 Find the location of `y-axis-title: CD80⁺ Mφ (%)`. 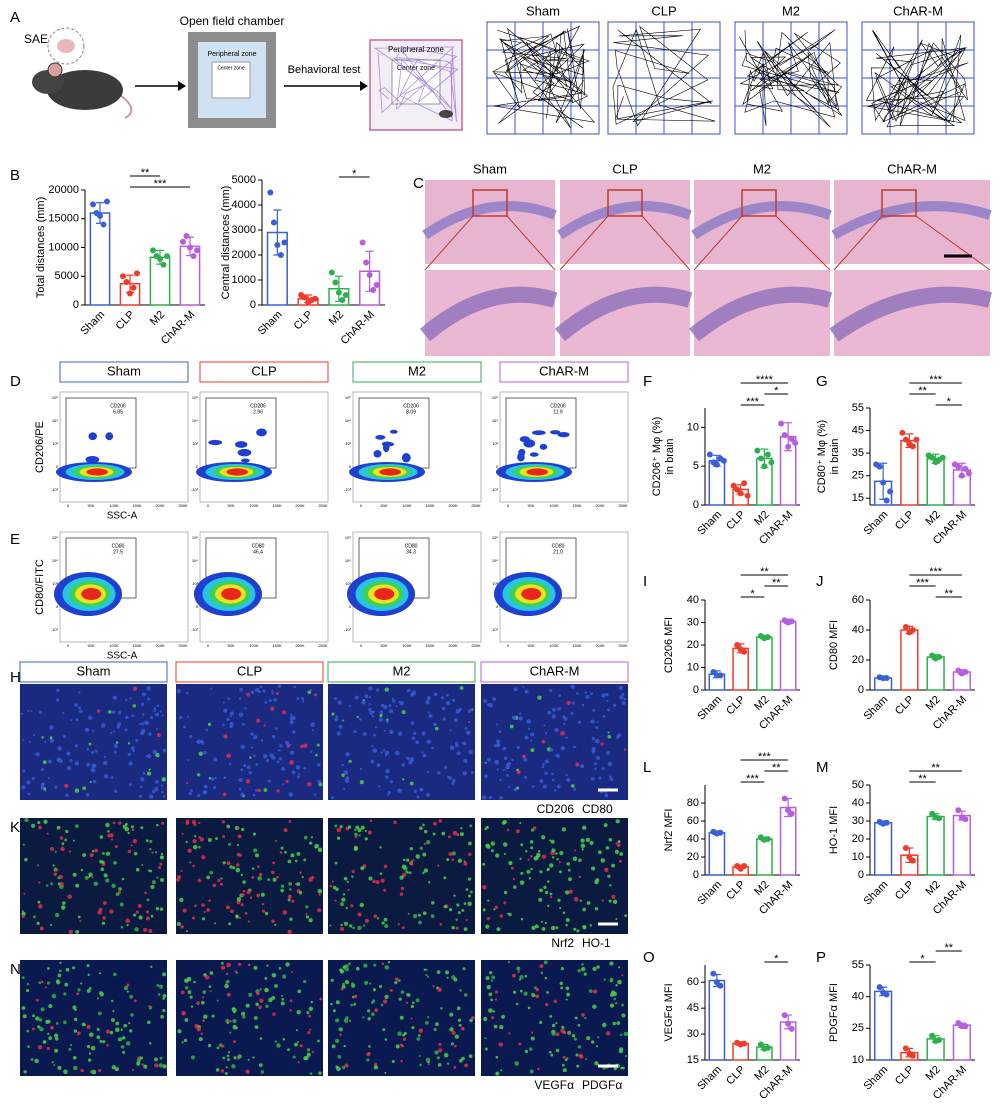

y-axis-title: CD80⁺ Mφ (%) is located at coordinates (822, 456).